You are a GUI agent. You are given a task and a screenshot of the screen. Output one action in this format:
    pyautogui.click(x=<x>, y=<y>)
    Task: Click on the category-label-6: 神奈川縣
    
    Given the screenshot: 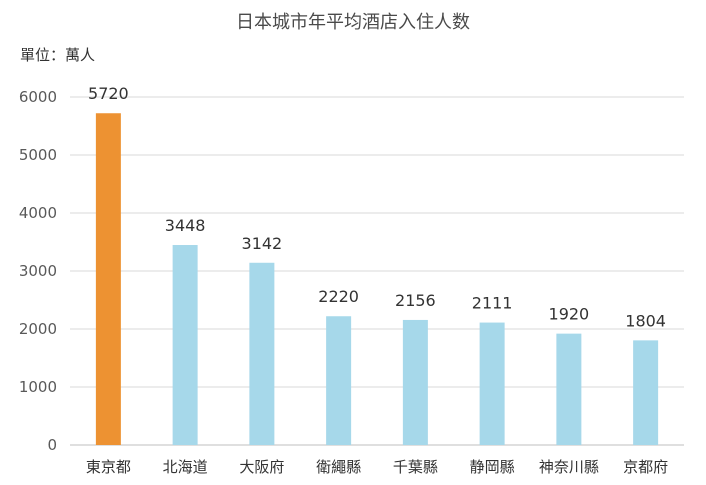 What is the action you would take?
    pyautogui.click(x=569, y=467)
    